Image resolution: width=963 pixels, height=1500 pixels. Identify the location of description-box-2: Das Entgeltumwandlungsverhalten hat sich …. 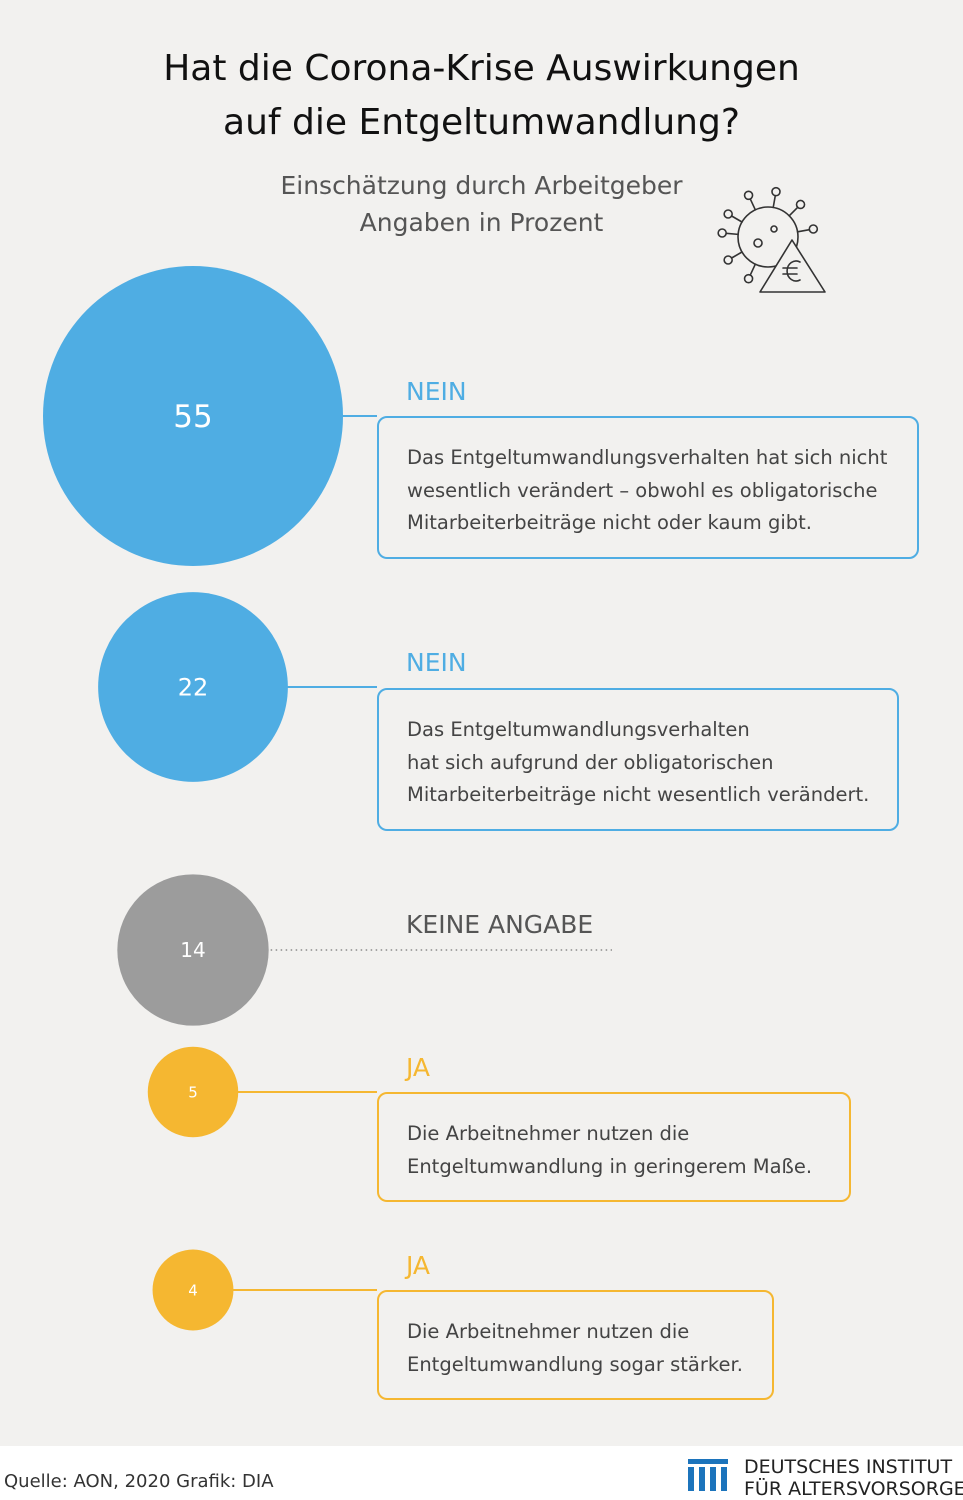
(638, 759).